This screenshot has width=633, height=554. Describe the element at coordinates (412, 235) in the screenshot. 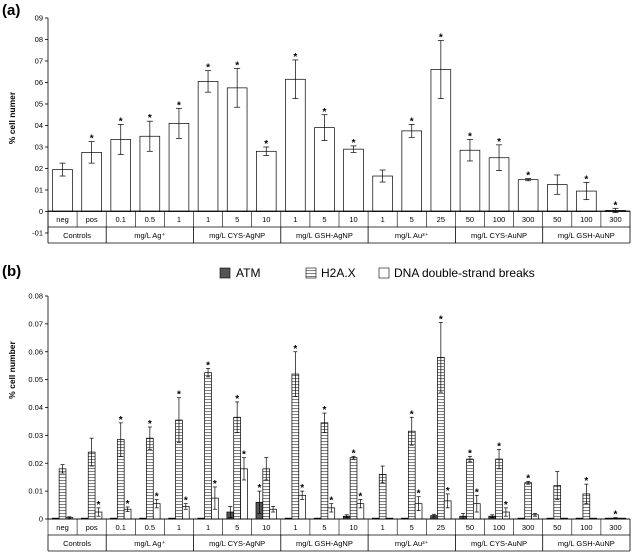

I see `a-group-label: mg/L Au³⁺` at that location.